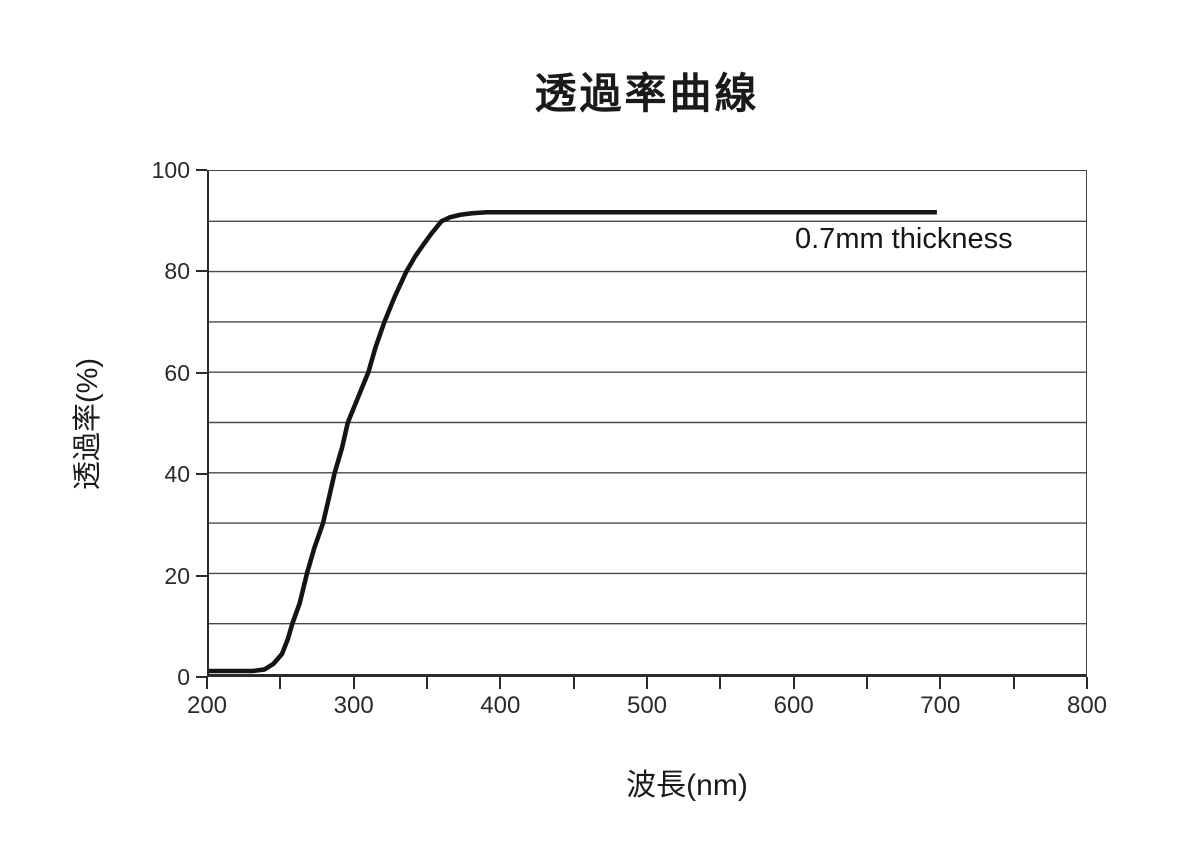 The width and height of the screenshot is (1200, 860). What do you see at coordinates (177, 271) in the screenshot?
I see `y-tick-label: 80` at bounding box center [177, 271].